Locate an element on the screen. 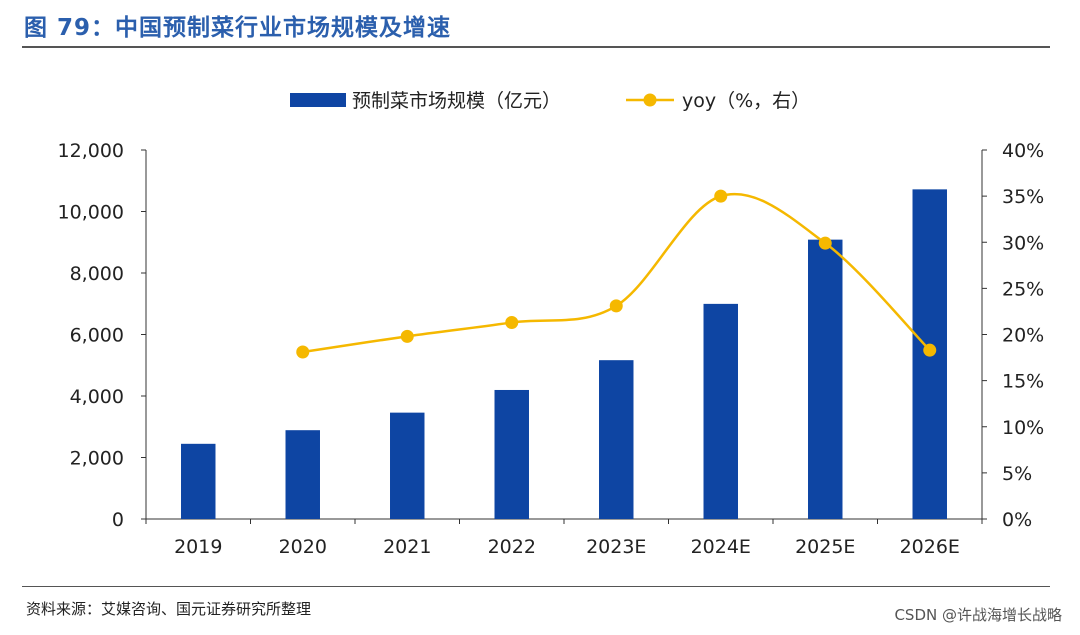  chart-legend: 预制菜市场规模（亿元） yoy（%，右） is located at coordinates (550, 101).